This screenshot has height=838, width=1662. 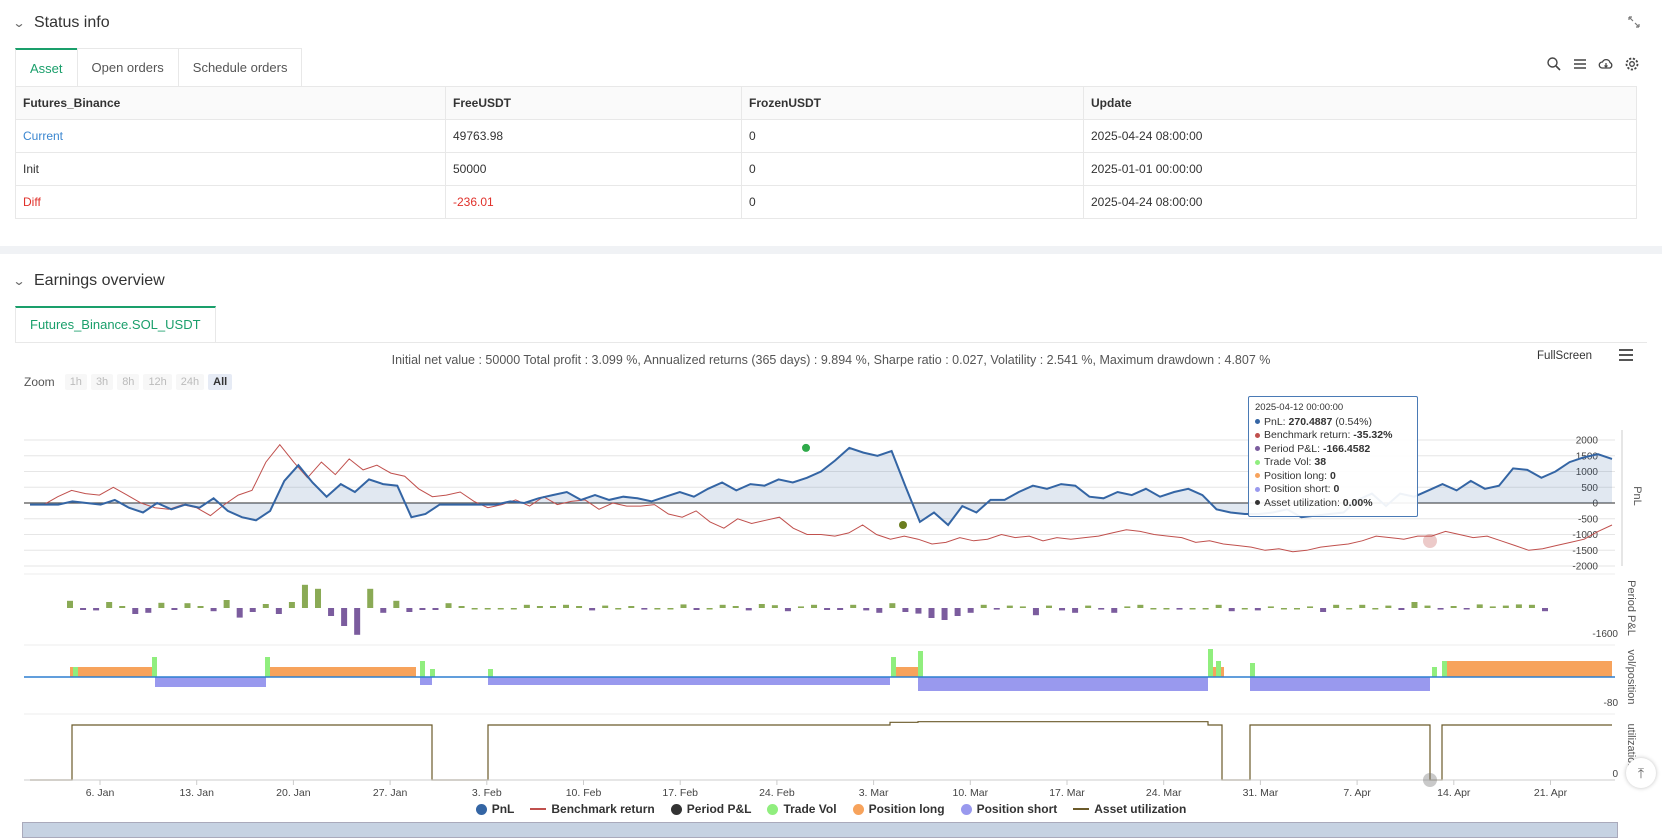 I want to click on earnings-header: ⌄ Earnings overview, so click(x=88, y=281).